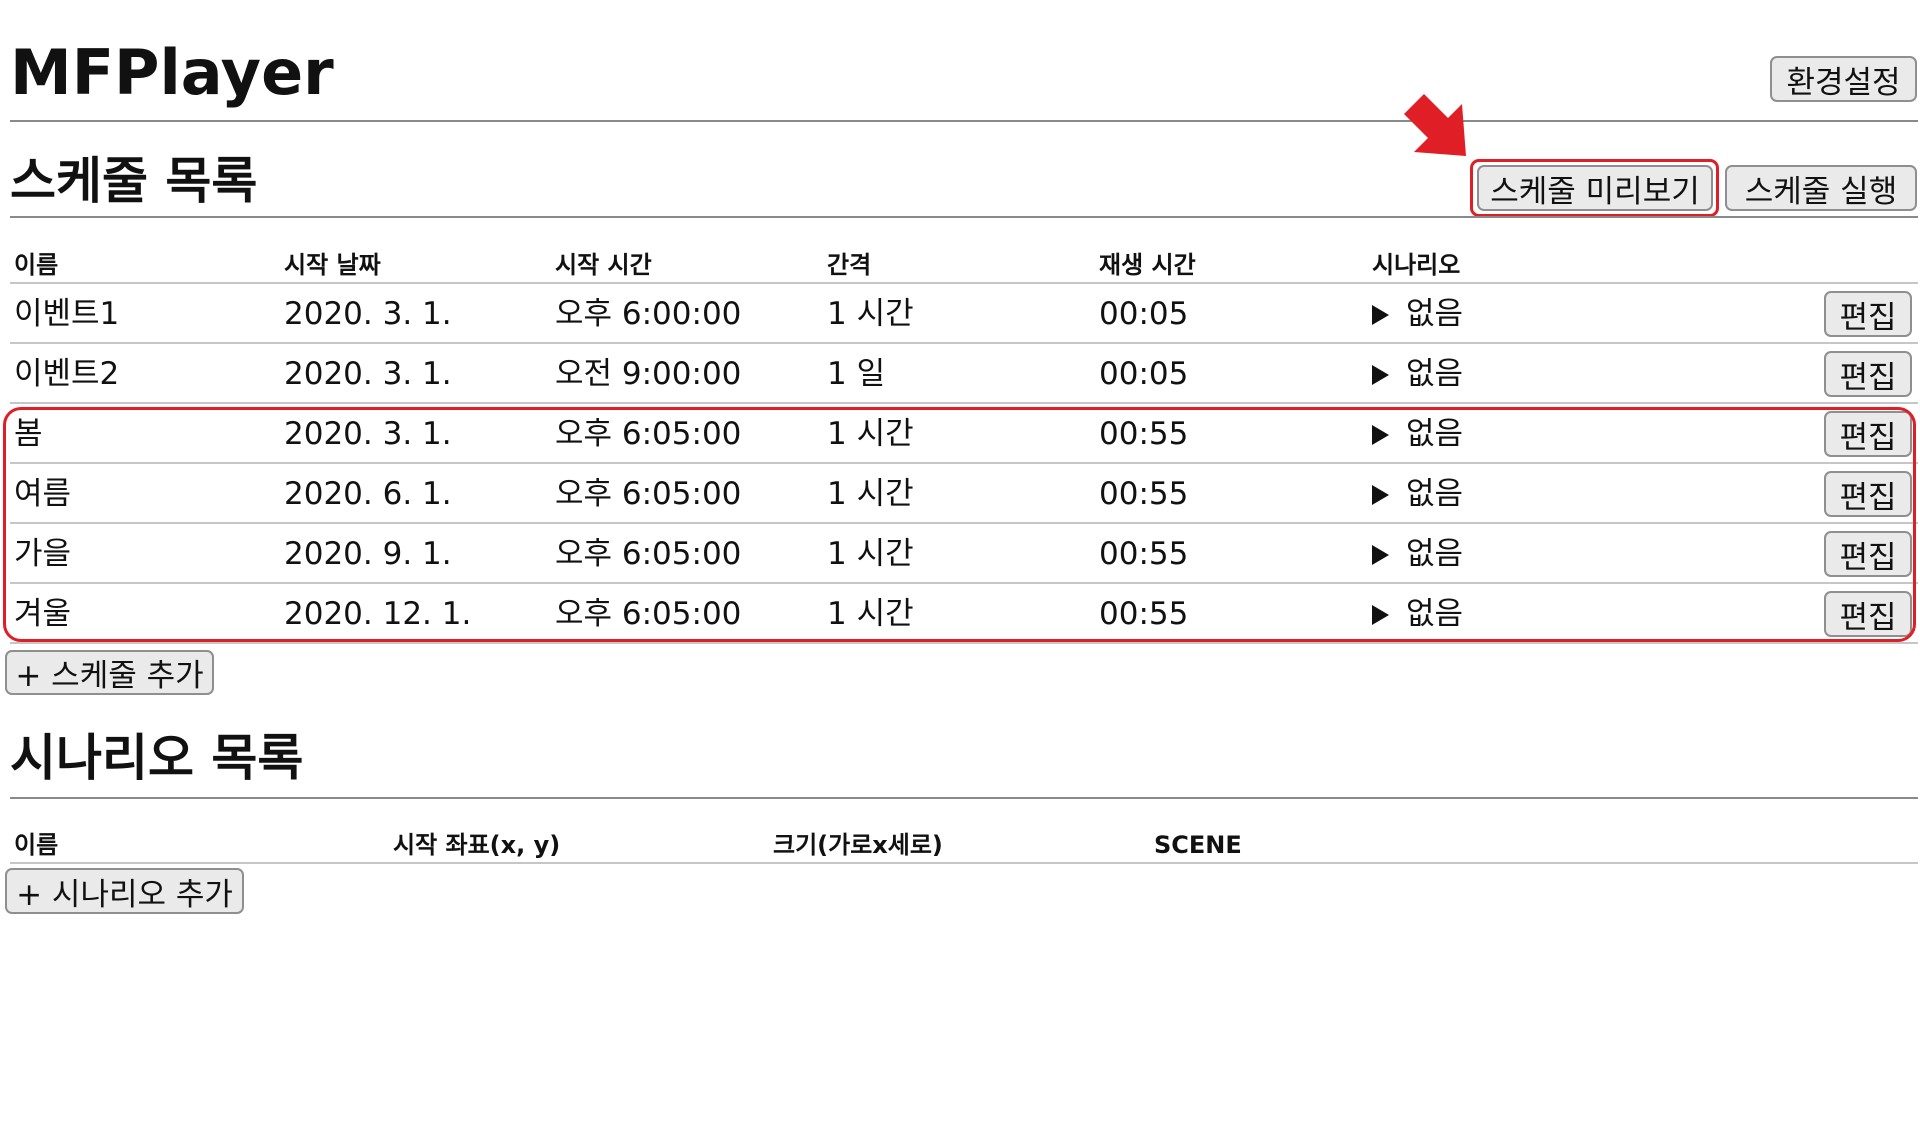 Image resolution: width=1920 pixels, height=1125 pixels. I want to click on row-interval: 1 일, so click(856, 374).